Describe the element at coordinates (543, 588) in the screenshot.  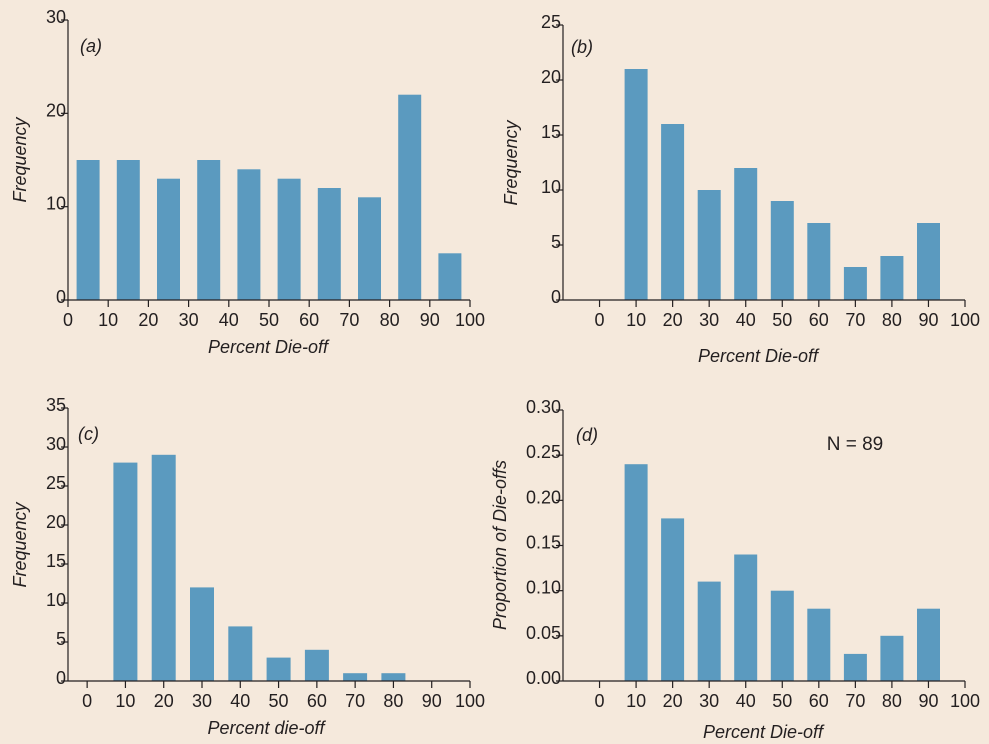
I see `y-tick-label: 0.10` at that location.